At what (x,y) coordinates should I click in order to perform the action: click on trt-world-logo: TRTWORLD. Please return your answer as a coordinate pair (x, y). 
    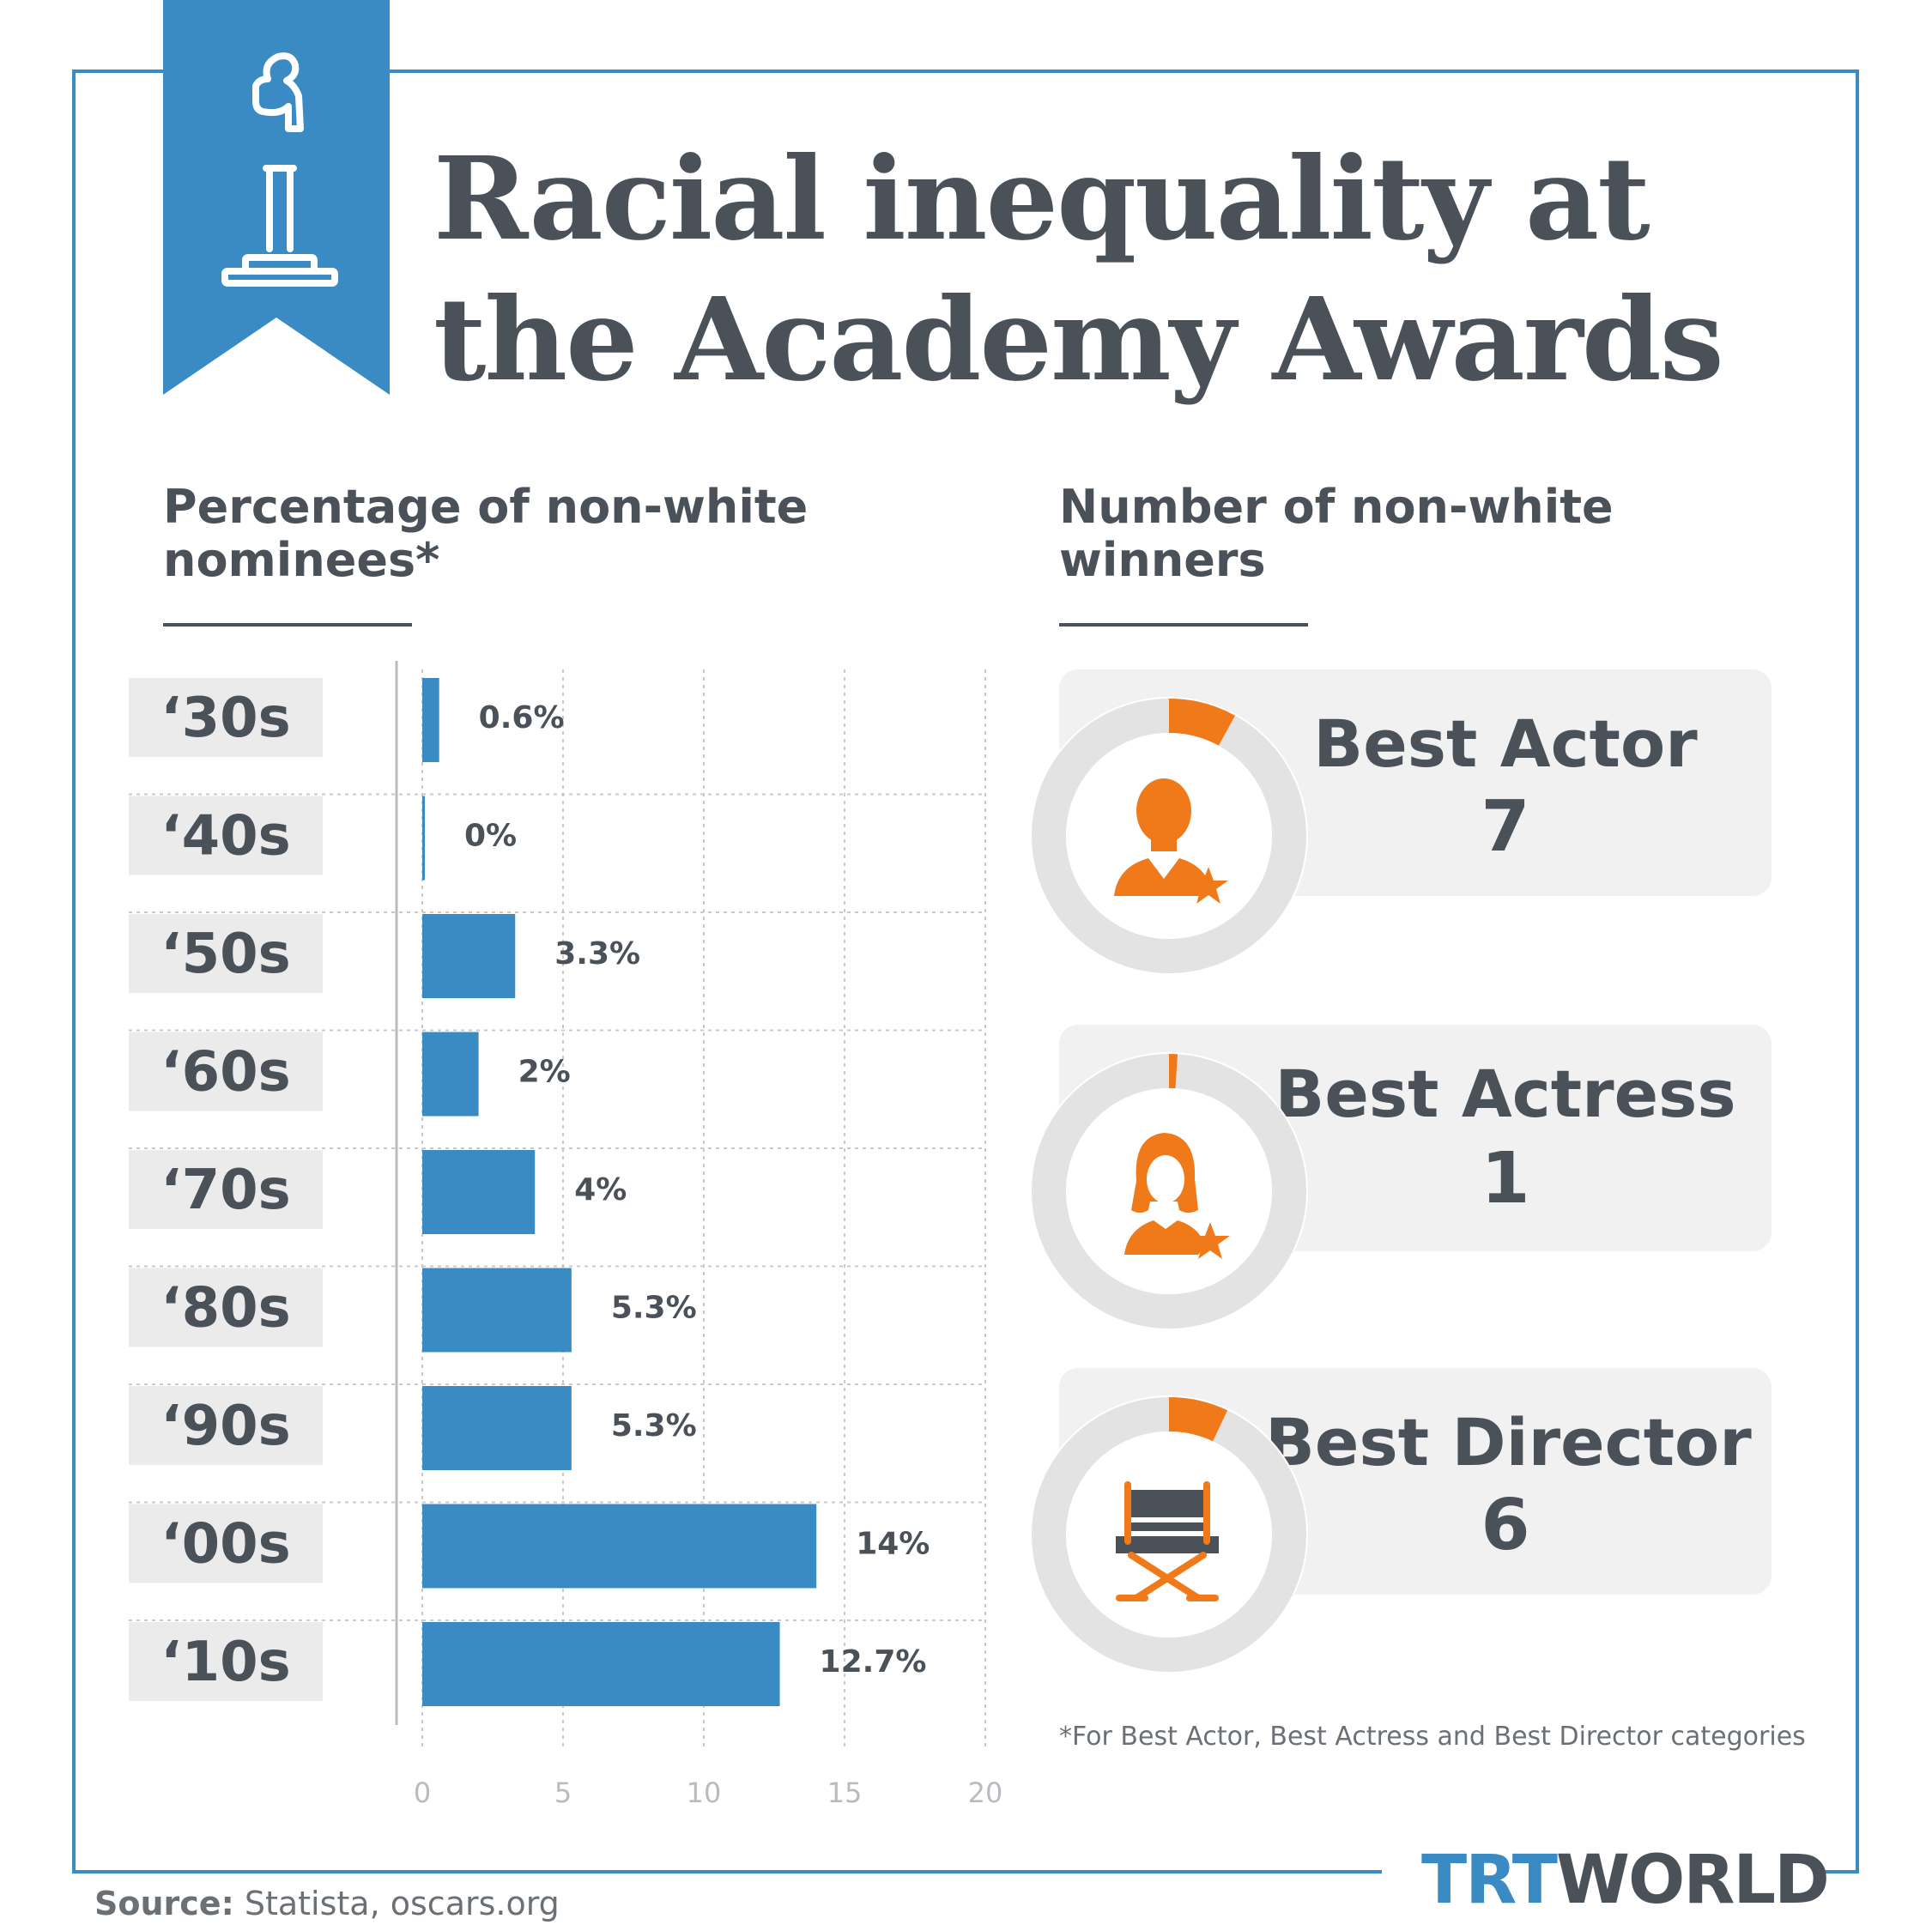
    Looking at the image, I should click on (1626, 1880).